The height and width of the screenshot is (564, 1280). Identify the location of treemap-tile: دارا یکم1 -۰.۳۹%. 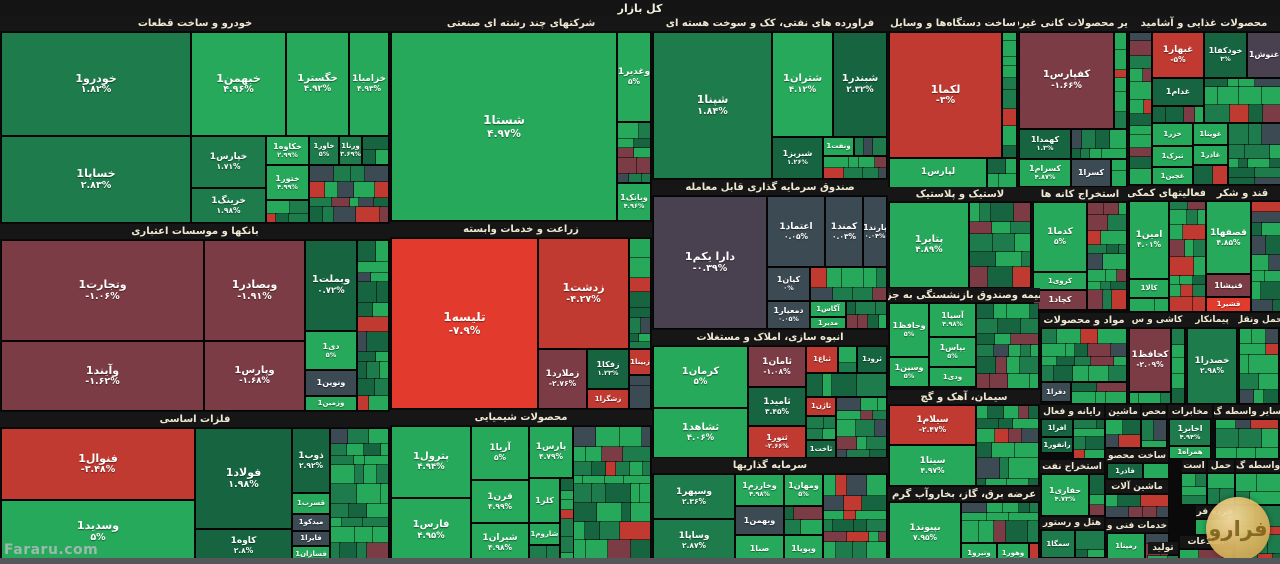
(710, 262).